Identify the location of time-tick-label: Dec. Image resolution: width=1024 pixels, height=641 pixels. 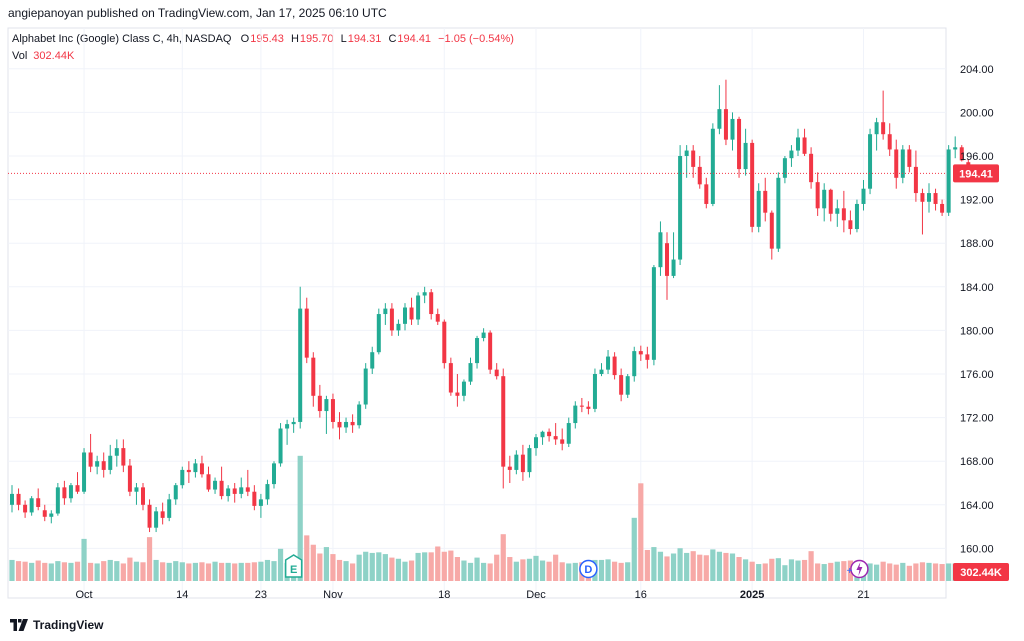
(536, 595).